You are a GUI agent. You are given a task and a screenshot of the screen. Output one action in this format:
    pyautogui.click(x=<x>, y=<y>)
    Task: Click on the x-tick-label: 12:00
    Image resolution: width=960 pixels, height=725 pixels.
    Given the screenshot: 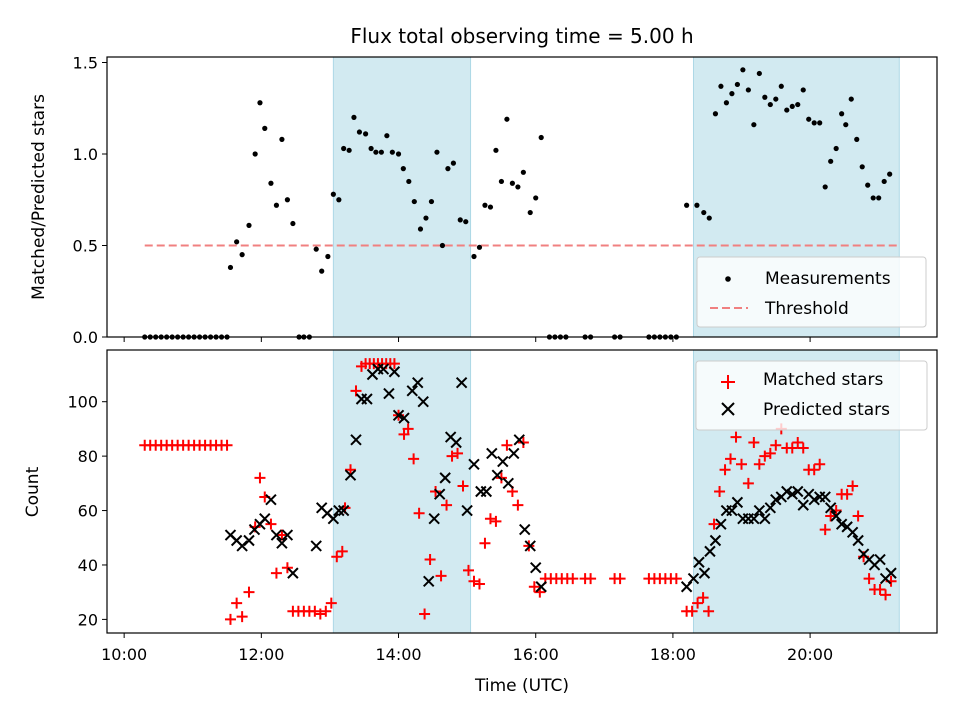 What is the action you would take?
    pyautogui.click(x=261, y=654)
    